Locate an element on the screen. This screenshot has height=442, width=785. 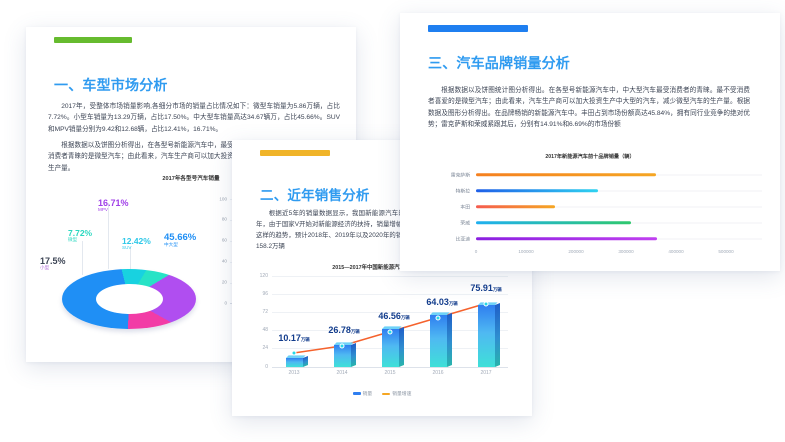
trend-xlabel-1: 2014 is located at coordinates (342, 373).